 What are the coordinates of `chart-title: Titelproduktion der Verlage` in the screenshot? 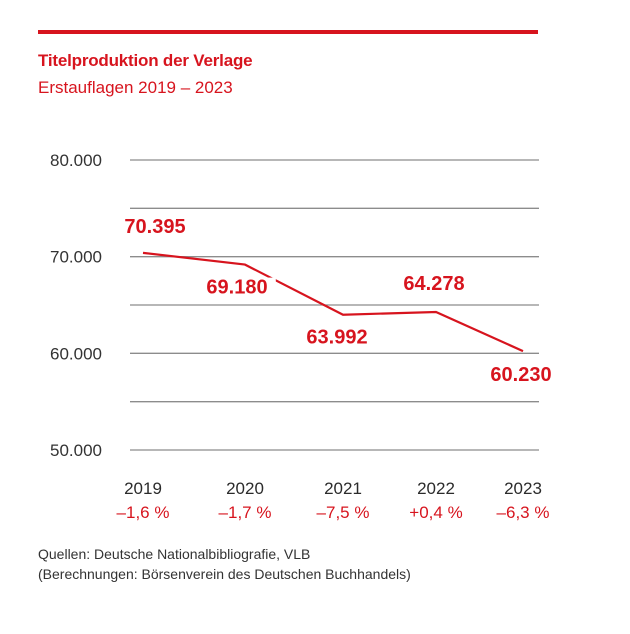 It's located at (145, 60).